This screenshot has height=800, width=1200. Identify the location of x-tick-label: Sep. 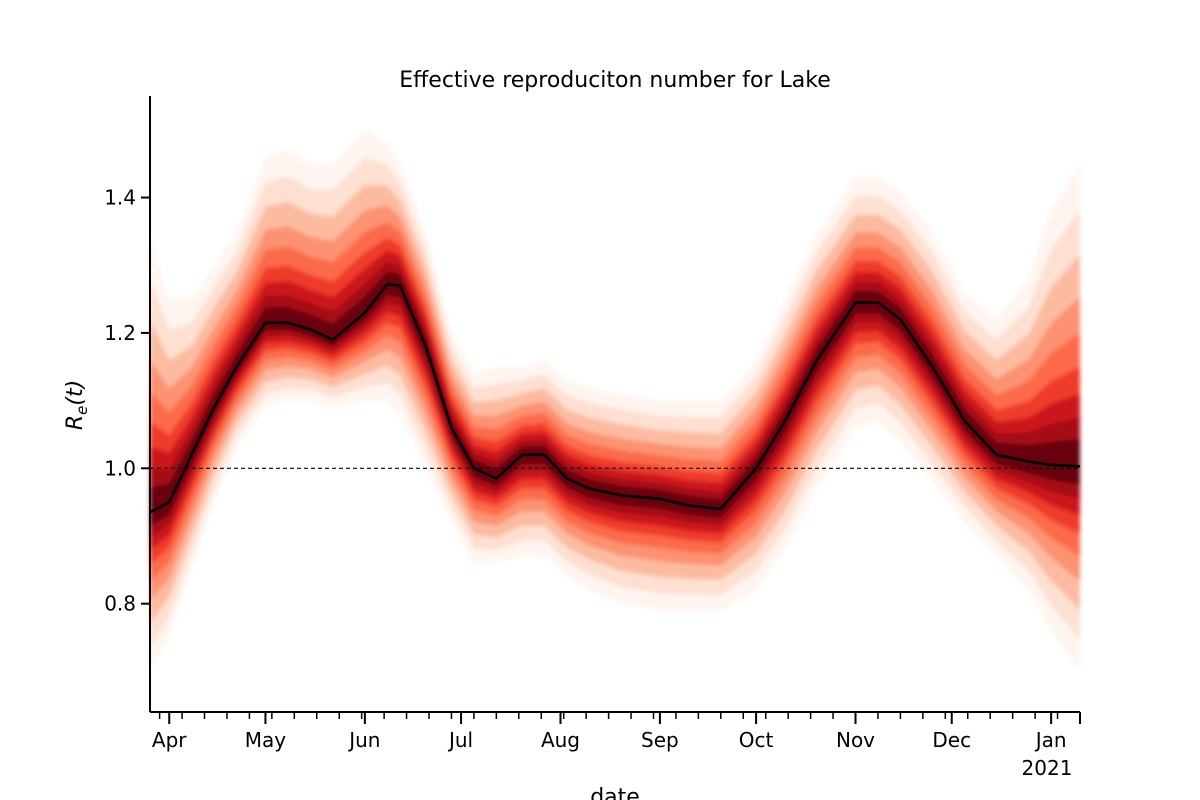
(660, 740).